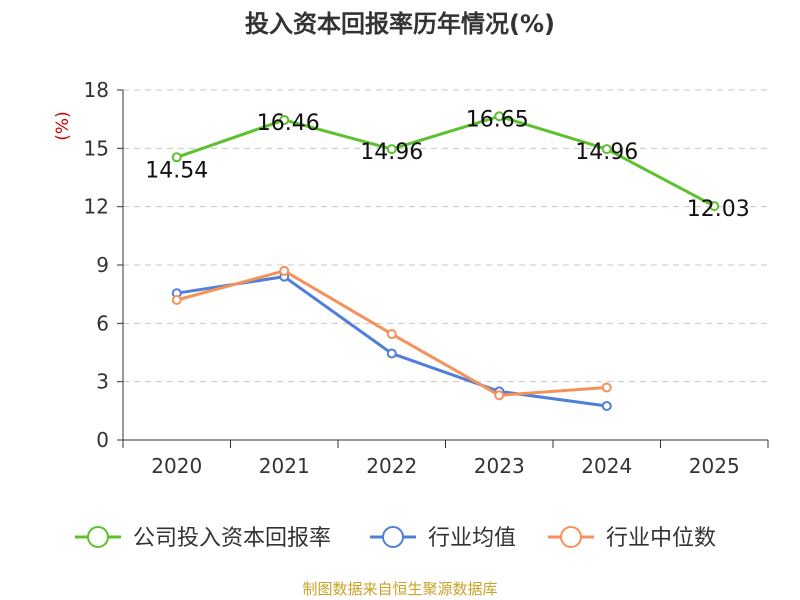 This screenshot has width=800, height=600. I want to click on y-tick-label: 9, so click(102, 265).